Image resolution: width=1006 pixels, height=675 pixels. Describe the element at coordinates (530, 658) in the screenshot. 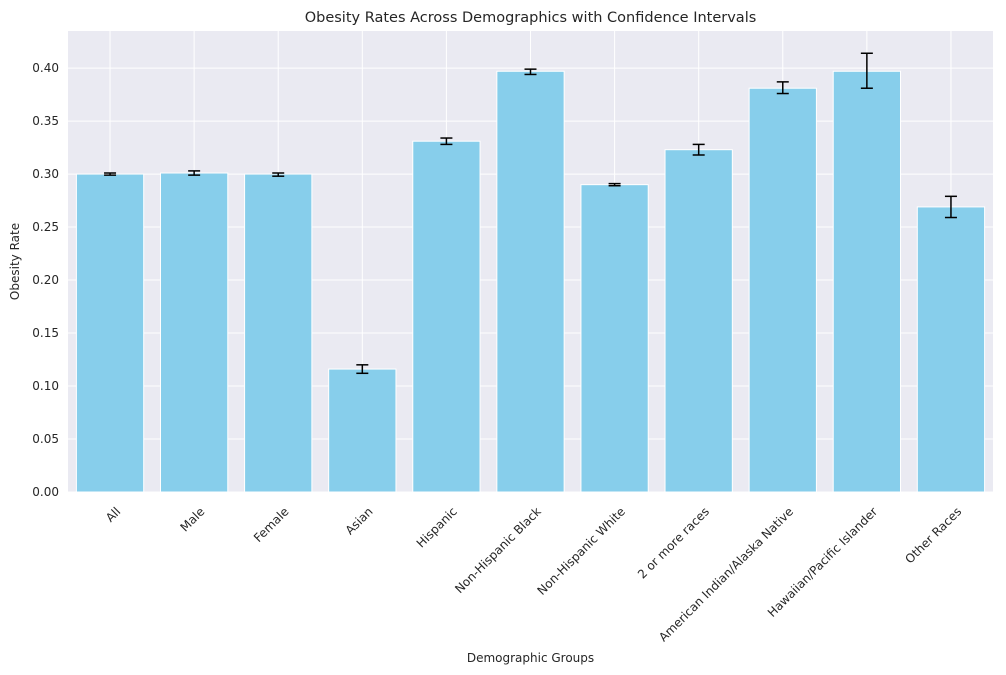

I see `x-axis-label: Demographic Groups` at that location.